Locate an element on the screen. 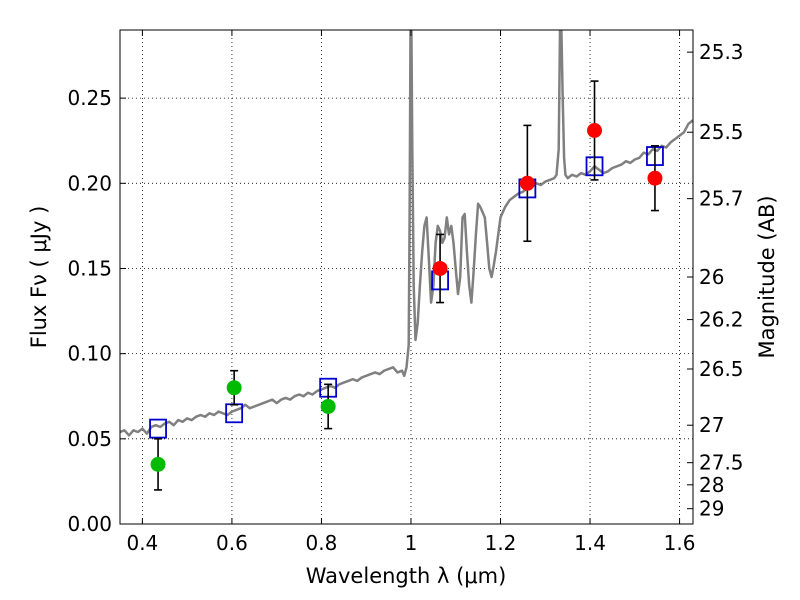 The image size is (800, 600). mag-tick-label: 29 is located at coordinates (711, 509).